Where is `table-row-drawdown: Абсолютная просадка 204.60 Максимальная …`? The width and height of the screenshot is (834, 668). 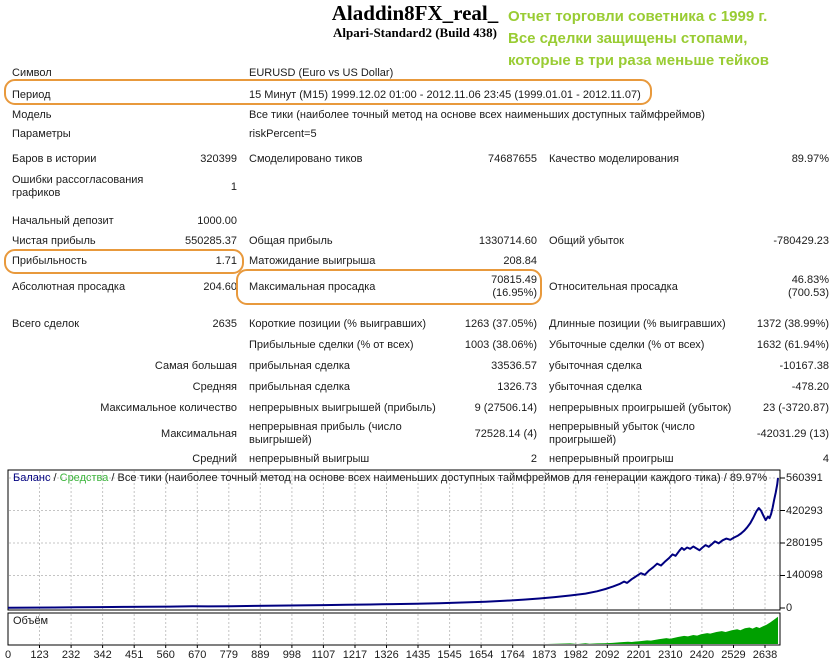 table-row-drawdown: Абсолютная просадка 204.60 Максимальная … is located at coordinates (417, 287).